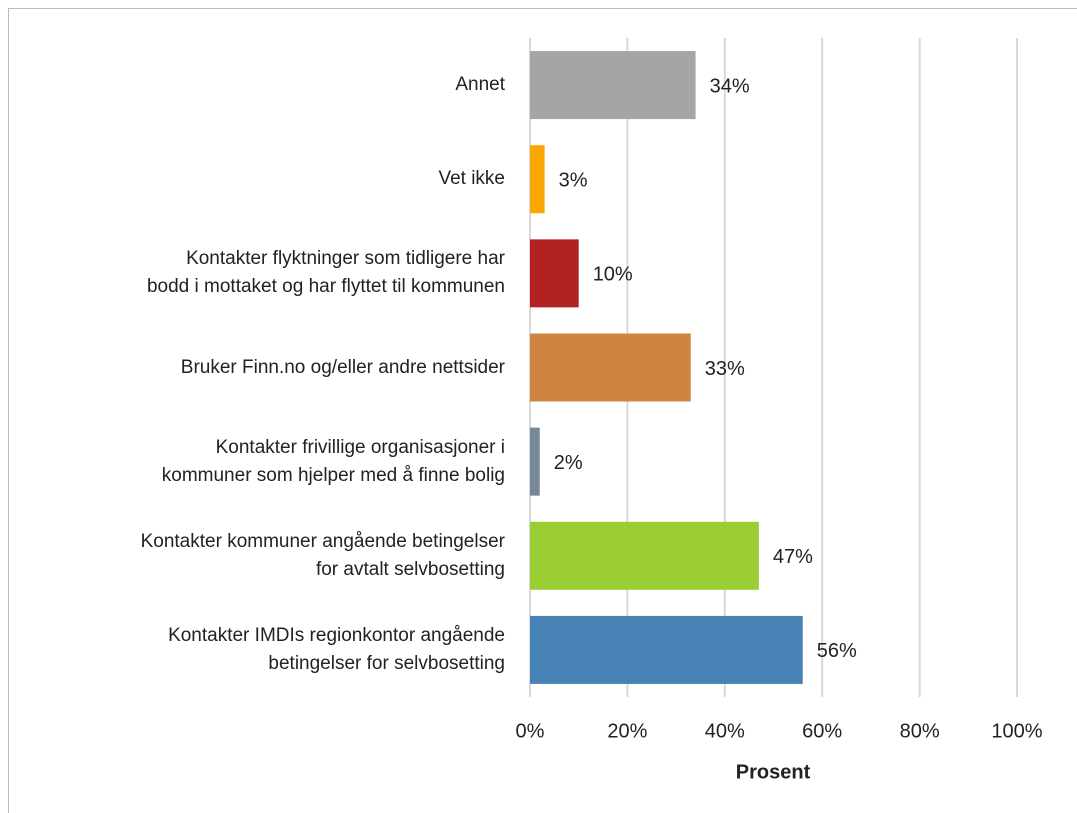 The width and height of the screenshot is (1077, 813). I want to click on y-tick-label: Annet, so click(480, 85).